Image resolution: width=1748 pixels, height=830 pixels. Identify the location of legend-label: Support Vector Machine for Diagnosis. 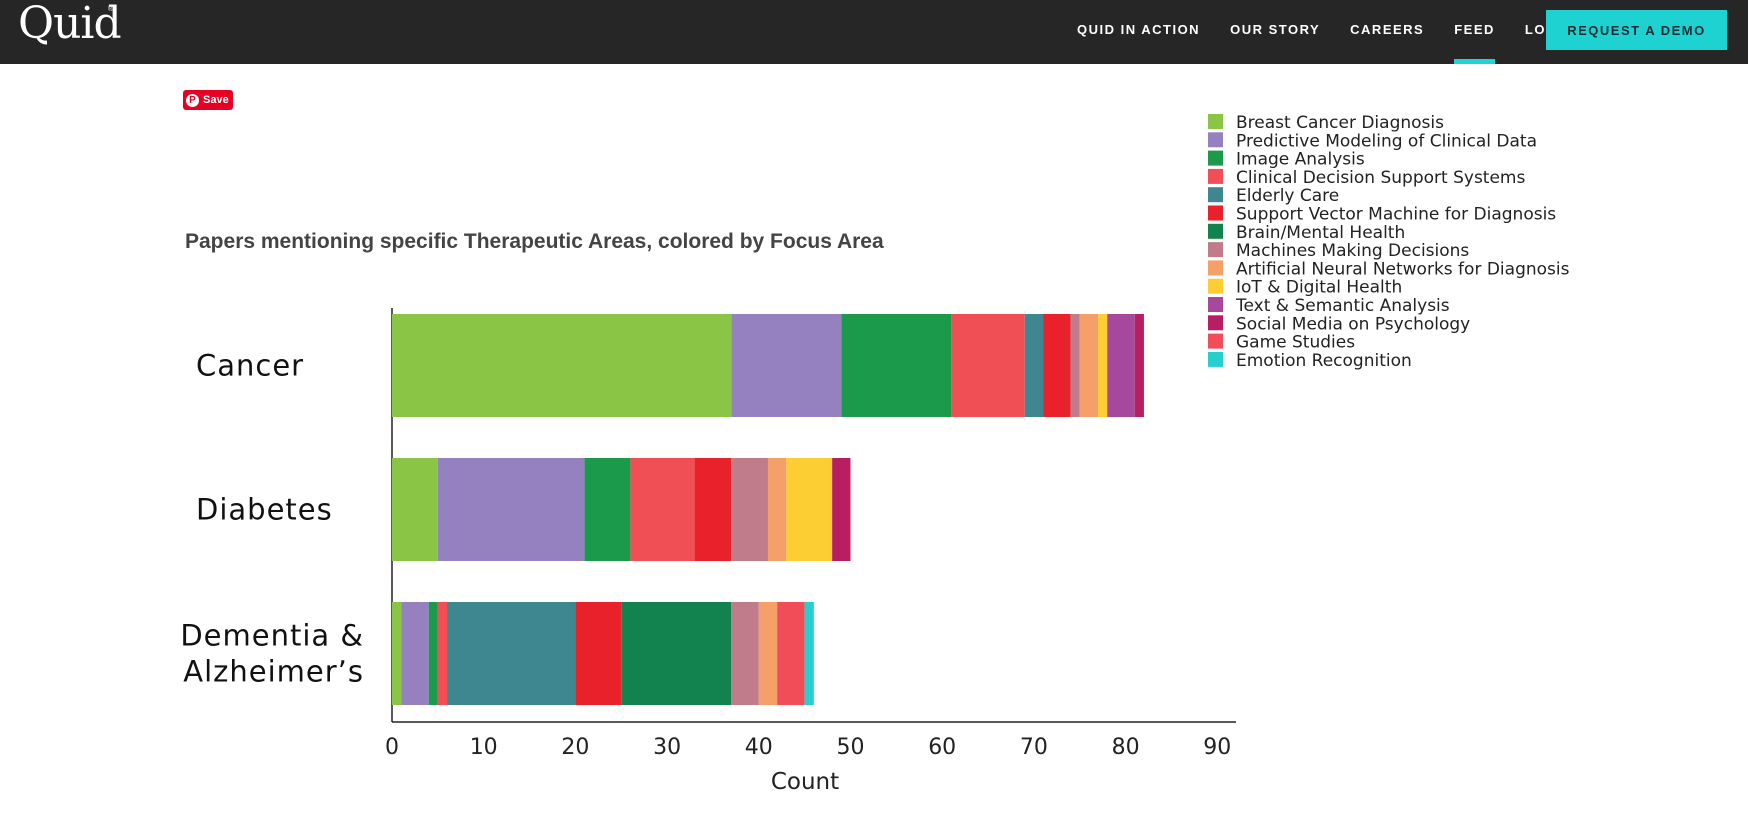
(1396, 215).